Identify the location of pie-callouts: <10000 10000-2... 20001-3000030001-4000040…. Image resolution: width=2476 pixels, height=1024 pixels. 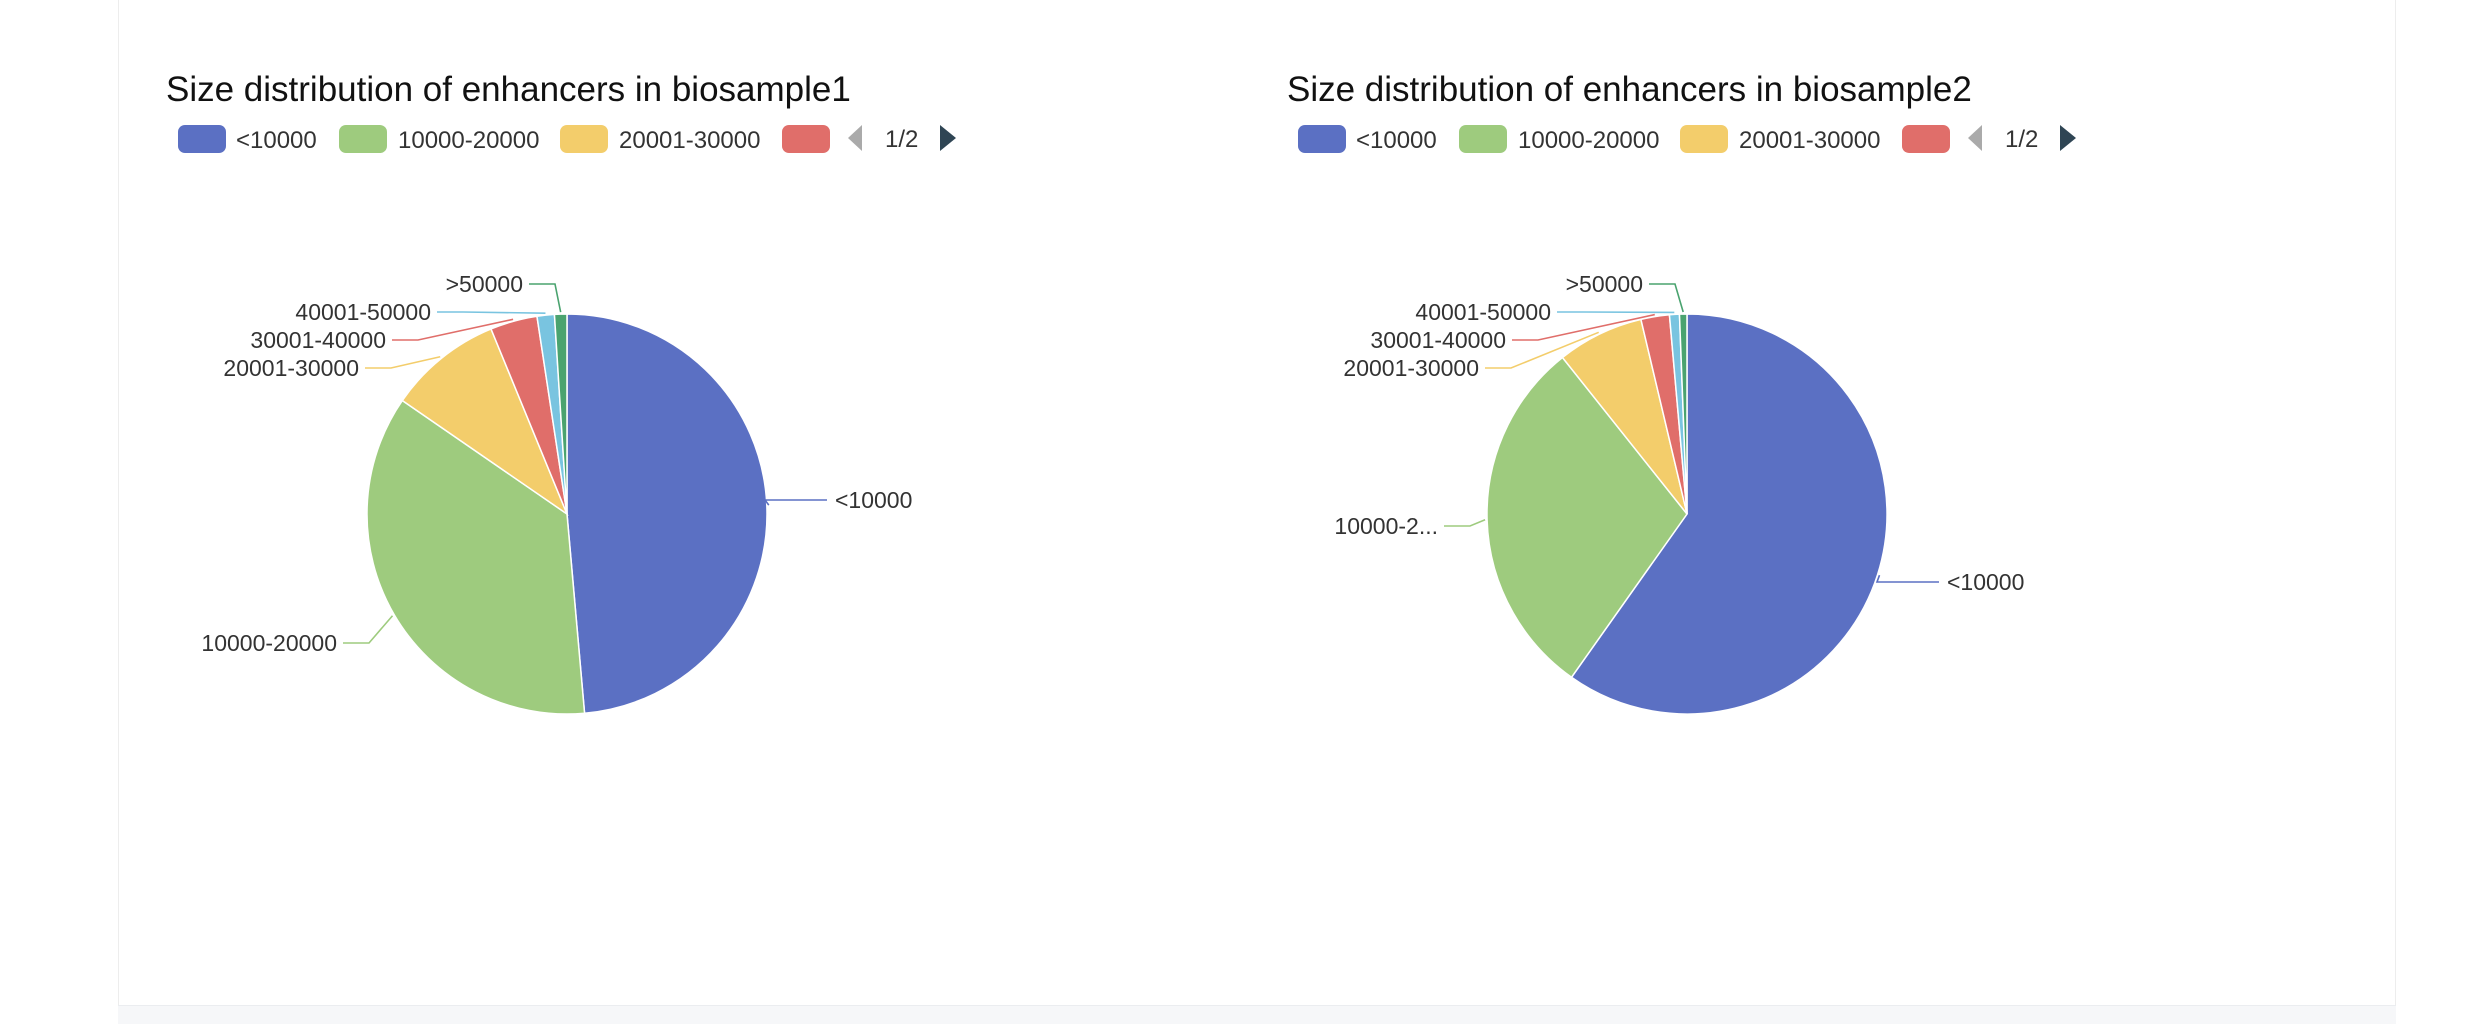
(1679, 433).